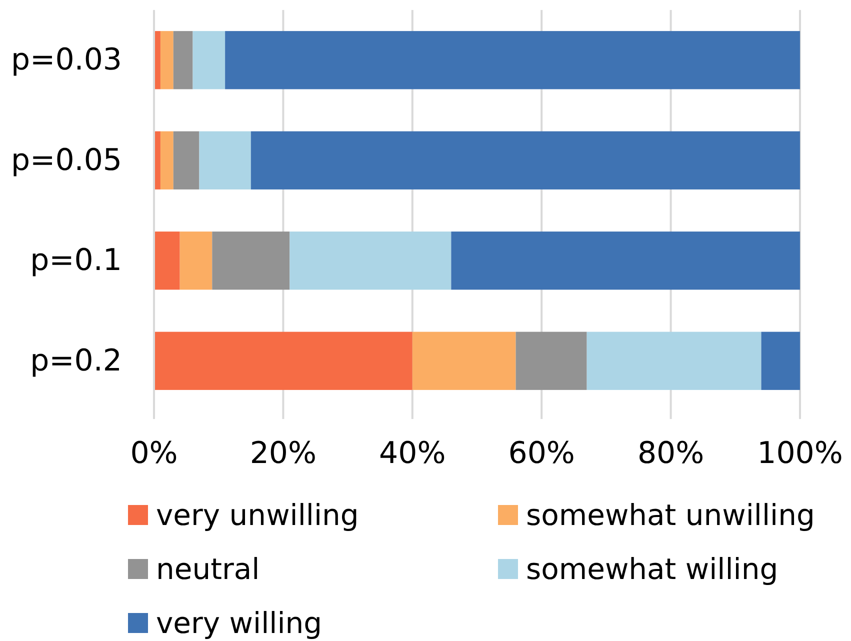 This screenshot has height=641, width=851. What do you see at coordinates (283, 453) in the screenshot?
I see `x-tick-label: 20%` at bounding box center [283, 453].